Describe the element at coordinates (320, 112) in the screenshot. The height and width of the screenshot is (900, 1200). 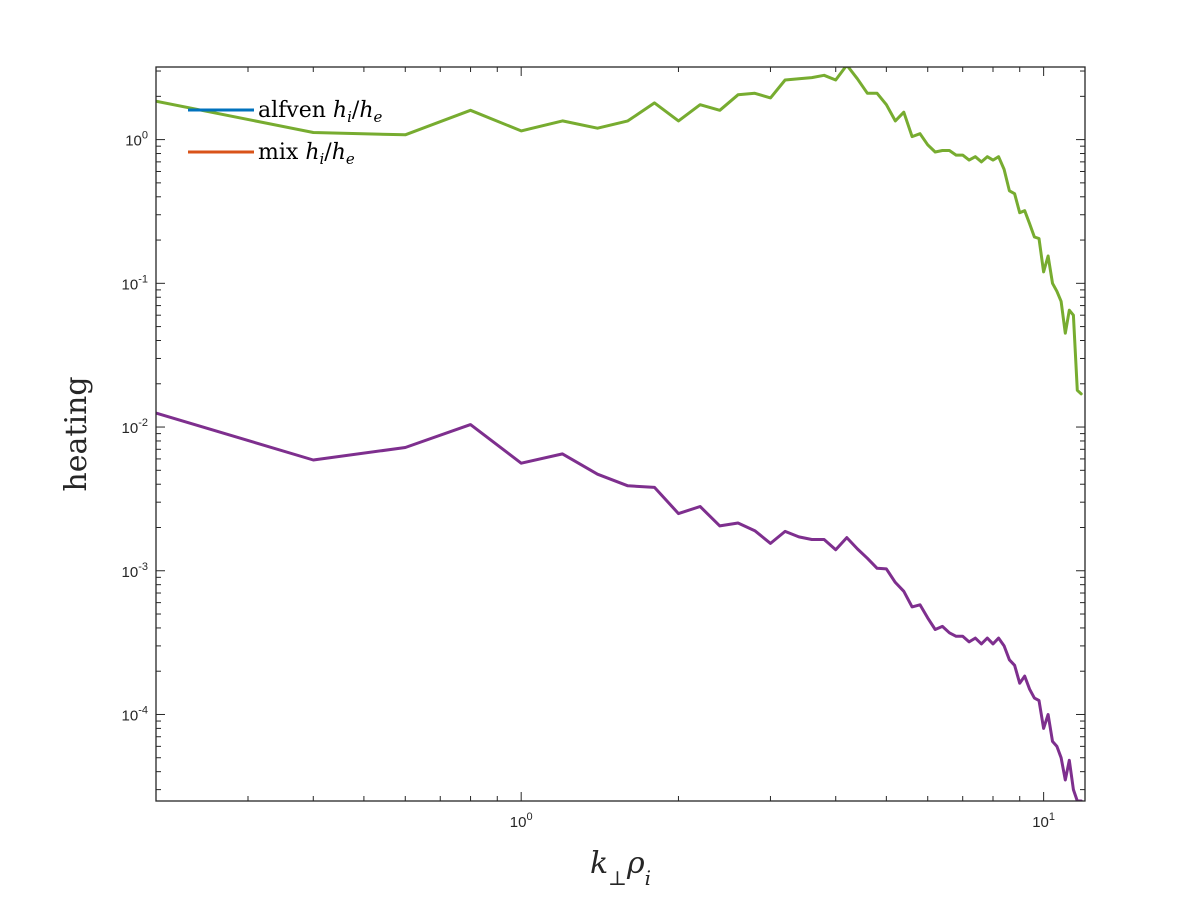
I see `legend-label-1: alfven hi/he` at that location.